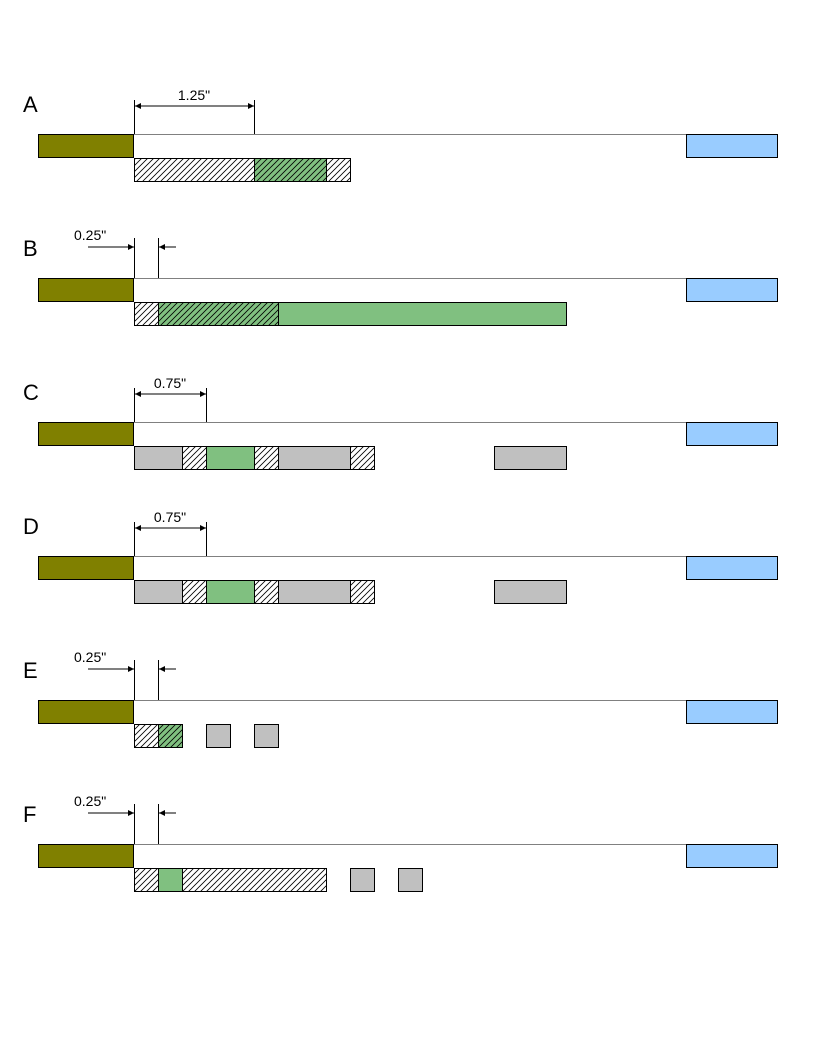 The image size is (816, 1056). What do you see at coordinates (400, 276) in the screenshot?
I see `row-b: B 0.25"` at bounding box center [400, 276].